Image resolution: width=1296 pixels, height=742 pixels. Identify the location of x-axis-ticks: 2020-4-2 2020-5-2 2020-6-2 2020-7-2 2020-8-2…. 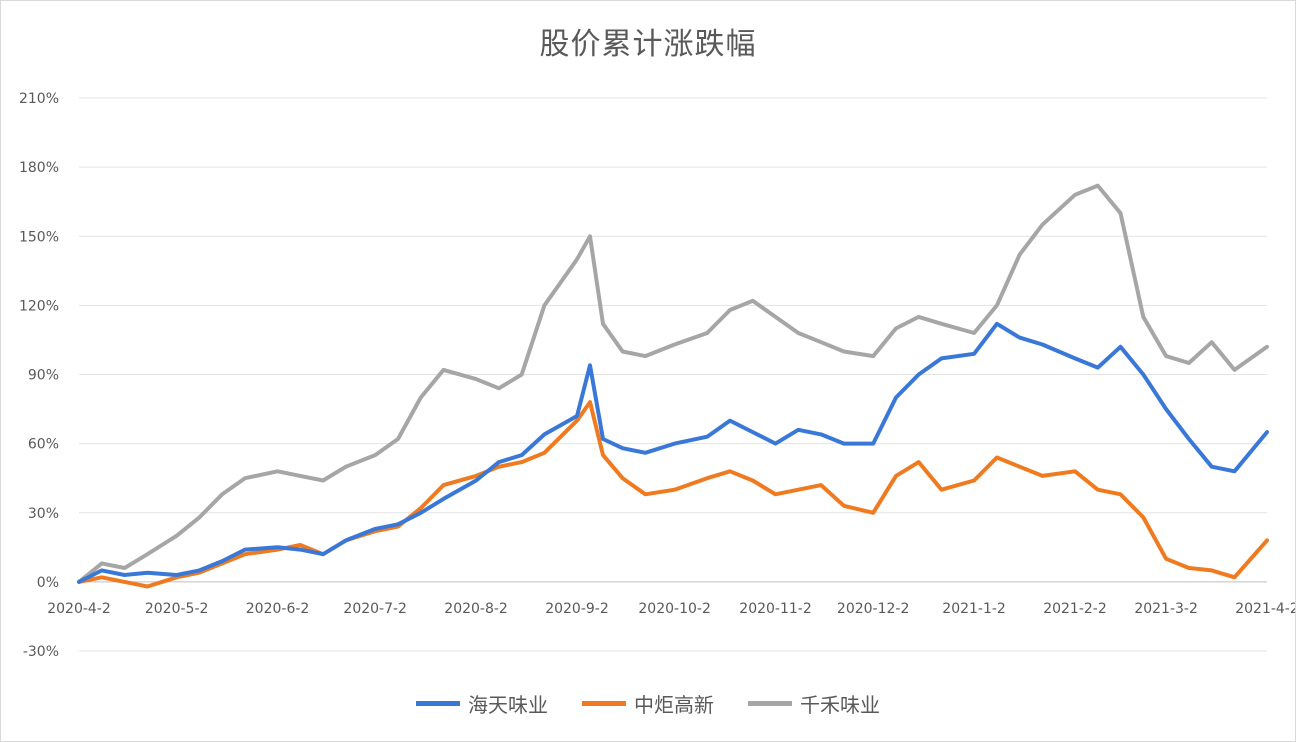
(671, 609).